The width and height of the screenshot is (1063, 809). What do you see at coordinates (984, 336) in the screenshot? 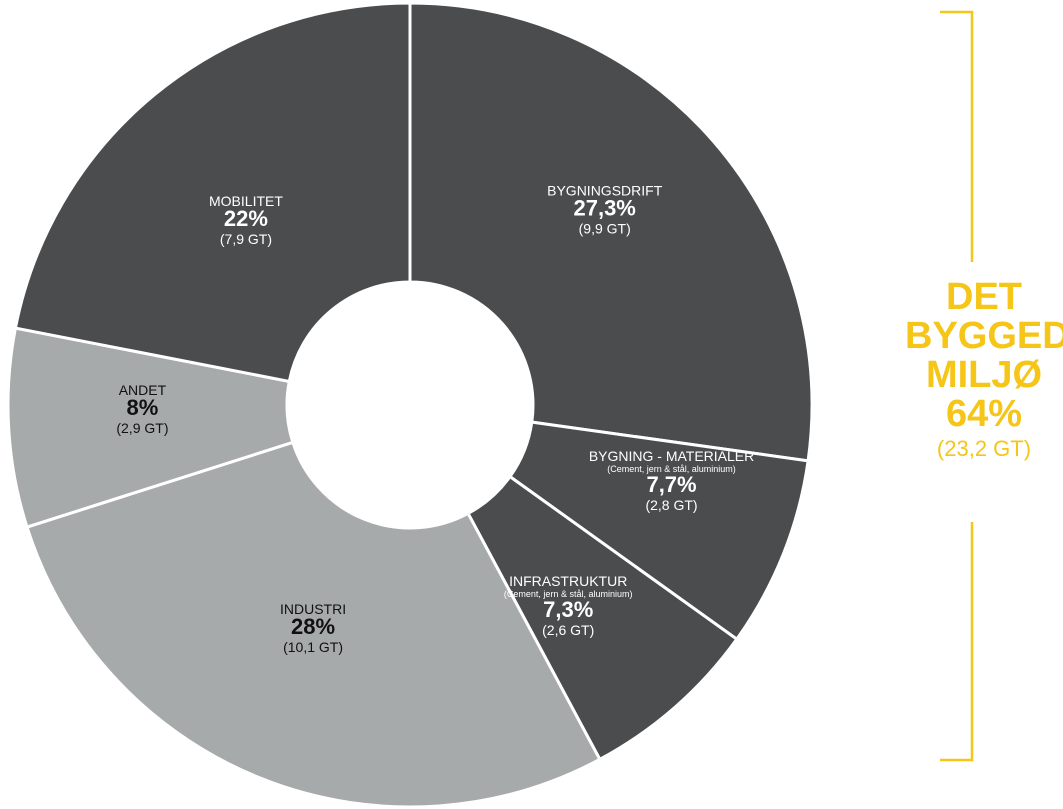
I see `group-title-line-2: BYGGEDE` at bounding box center [984, 336].